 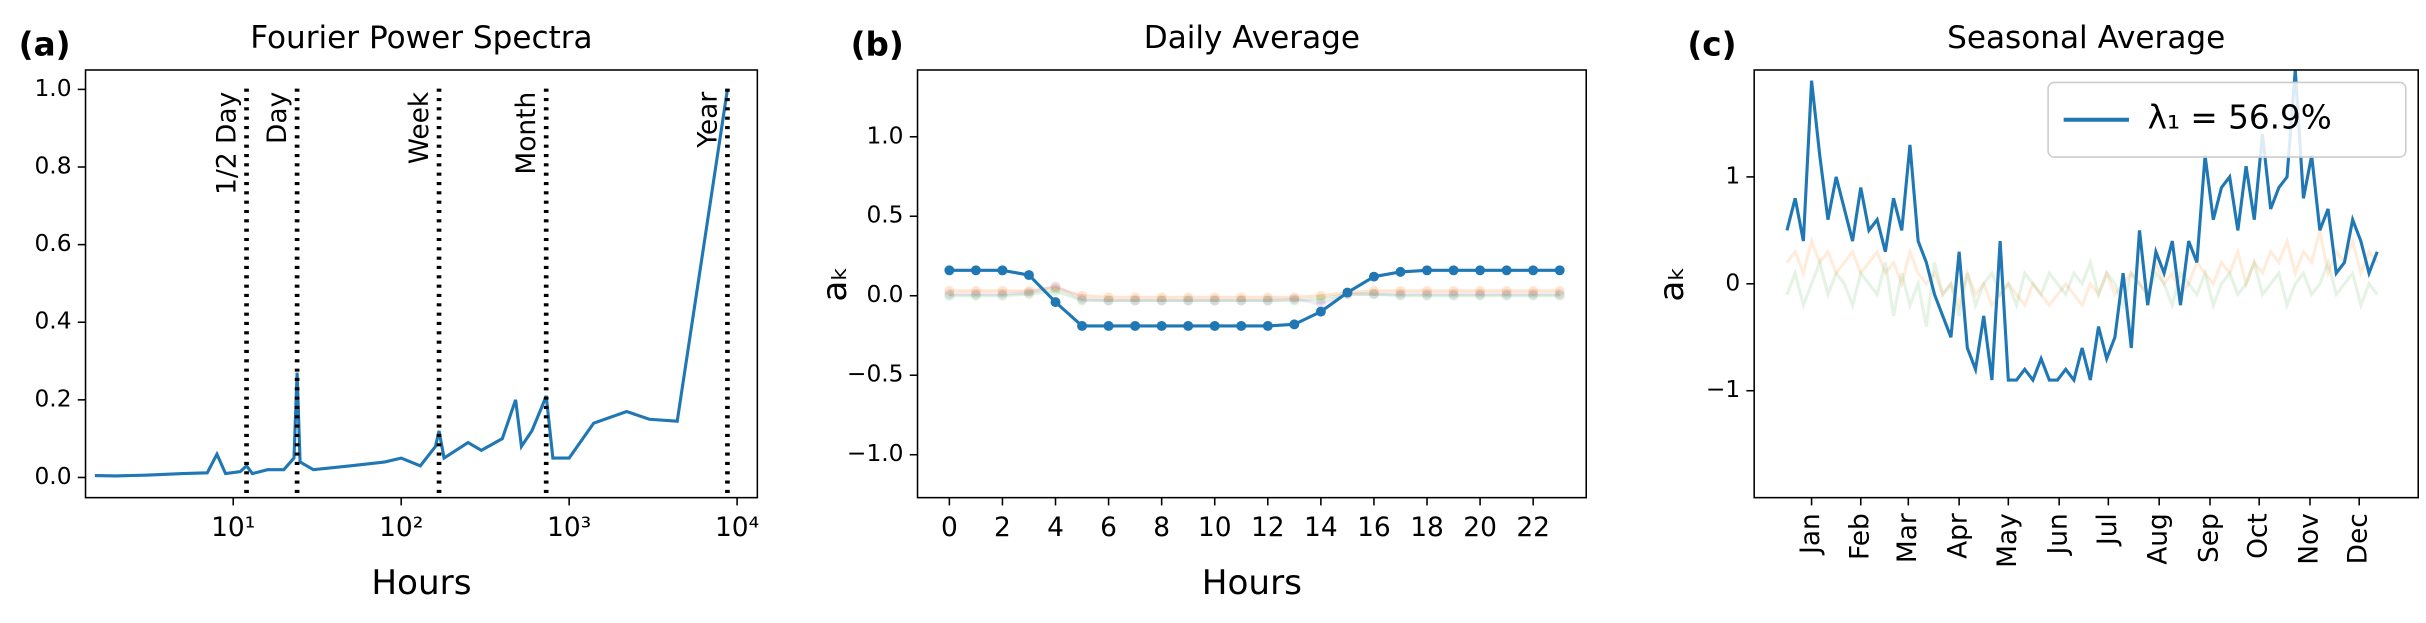 What do you see at coordinates (884, 215) in the screenshot?
I see `y-tick-label: 0.5` at bounding box center [884, 215].